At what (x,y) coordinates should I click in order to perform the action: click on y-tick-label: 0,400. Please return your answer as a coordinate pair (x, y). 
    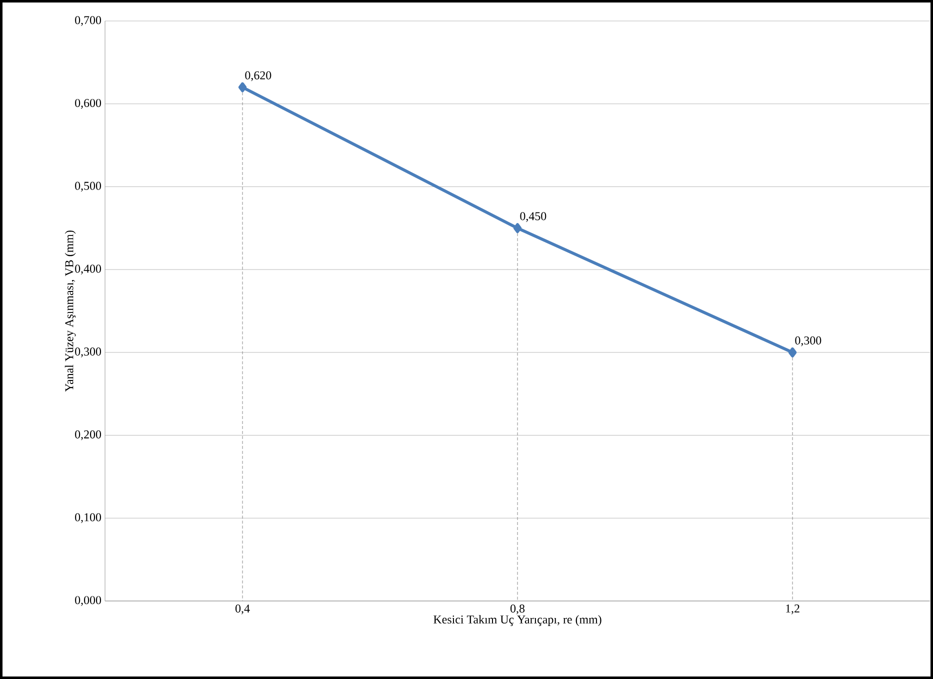
    Looking at the image, I should click on (88, 269).